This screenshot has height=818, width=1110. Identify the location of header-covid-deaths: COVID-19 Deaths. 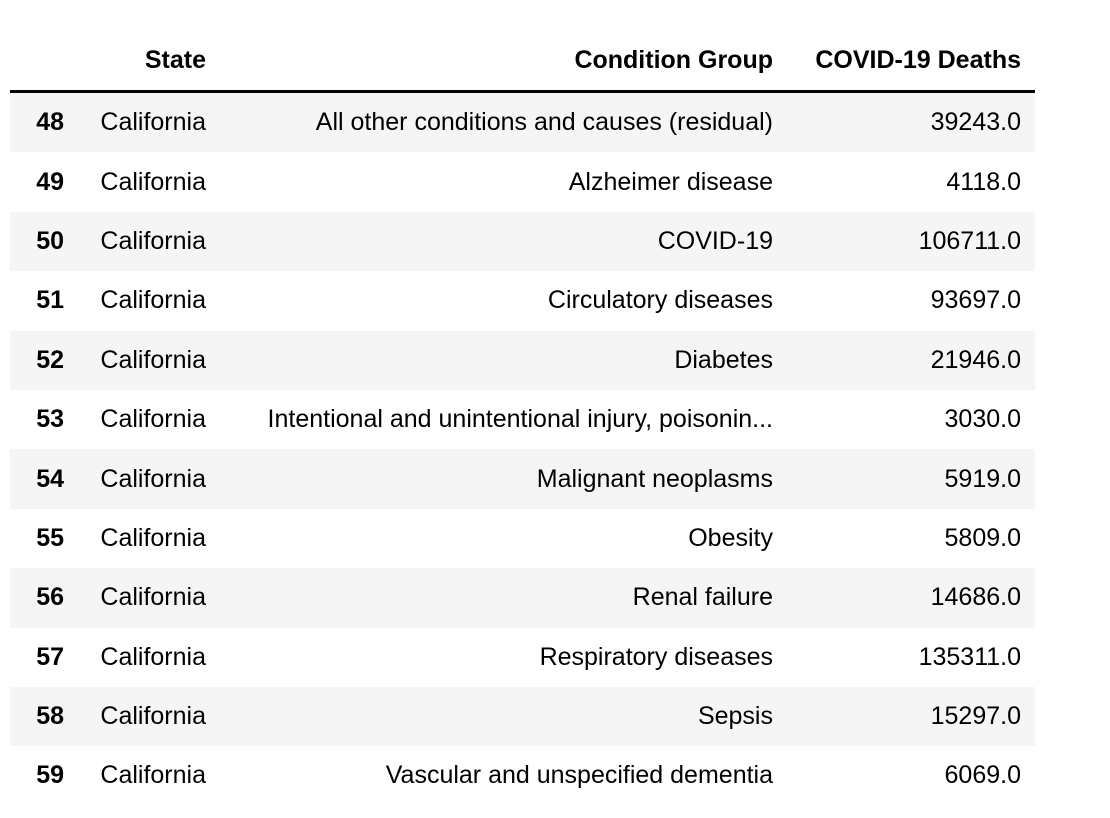
(911, 62).